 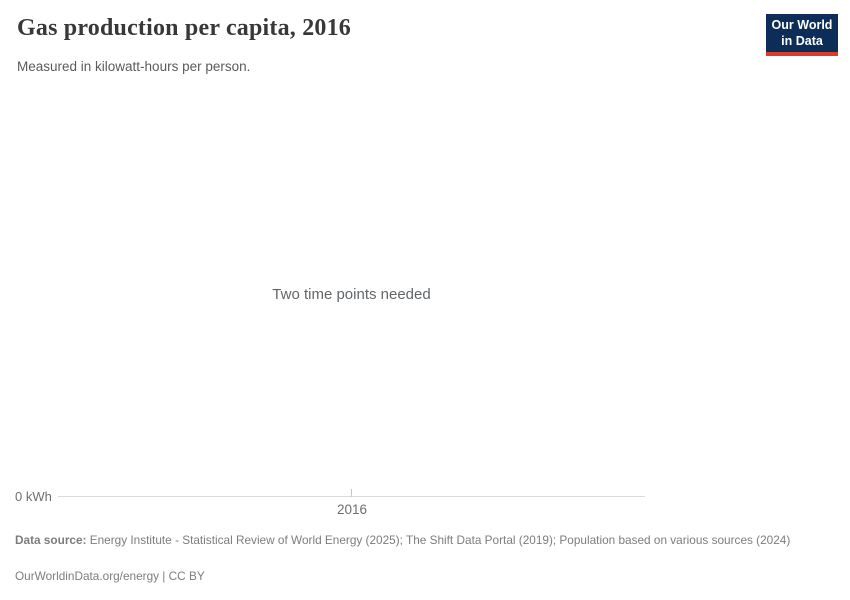 What do you see at coordinates (802, 25) in the screenshot?
I see `owid-logo-line1: Our World` at bounding box center [802, 25].